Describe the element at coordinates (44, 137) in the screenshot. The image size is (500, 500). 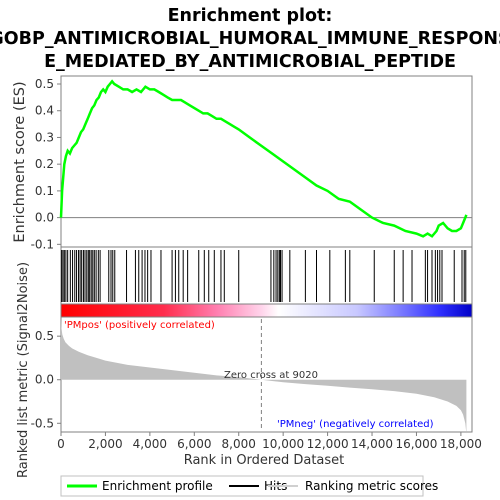
I see `es-y-tick-label: 0.3` at that location.